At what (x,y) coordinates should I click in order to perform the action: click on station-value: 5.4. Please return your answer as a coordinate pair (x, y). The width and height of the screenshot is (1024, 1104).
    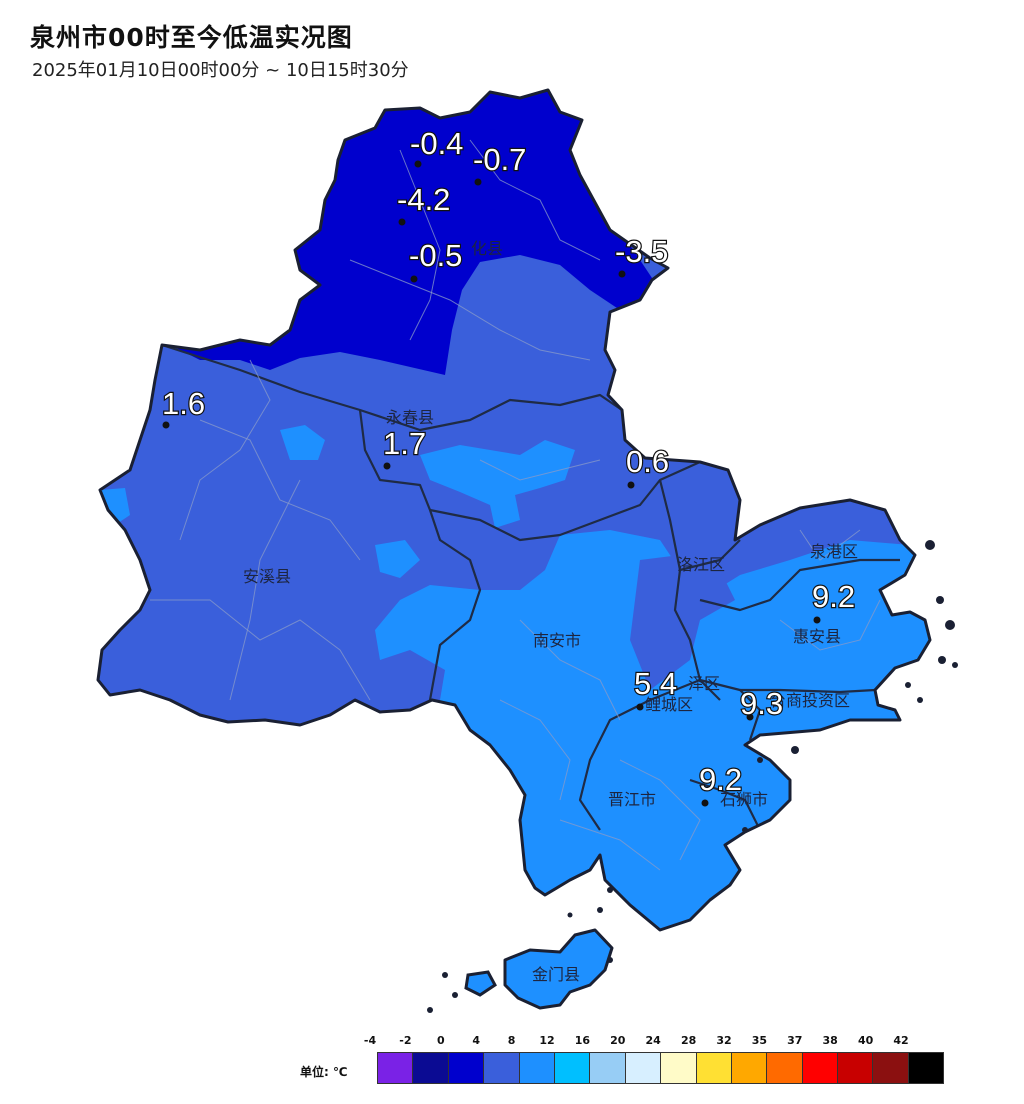
    Looking at the image, I should click on (655, 683).